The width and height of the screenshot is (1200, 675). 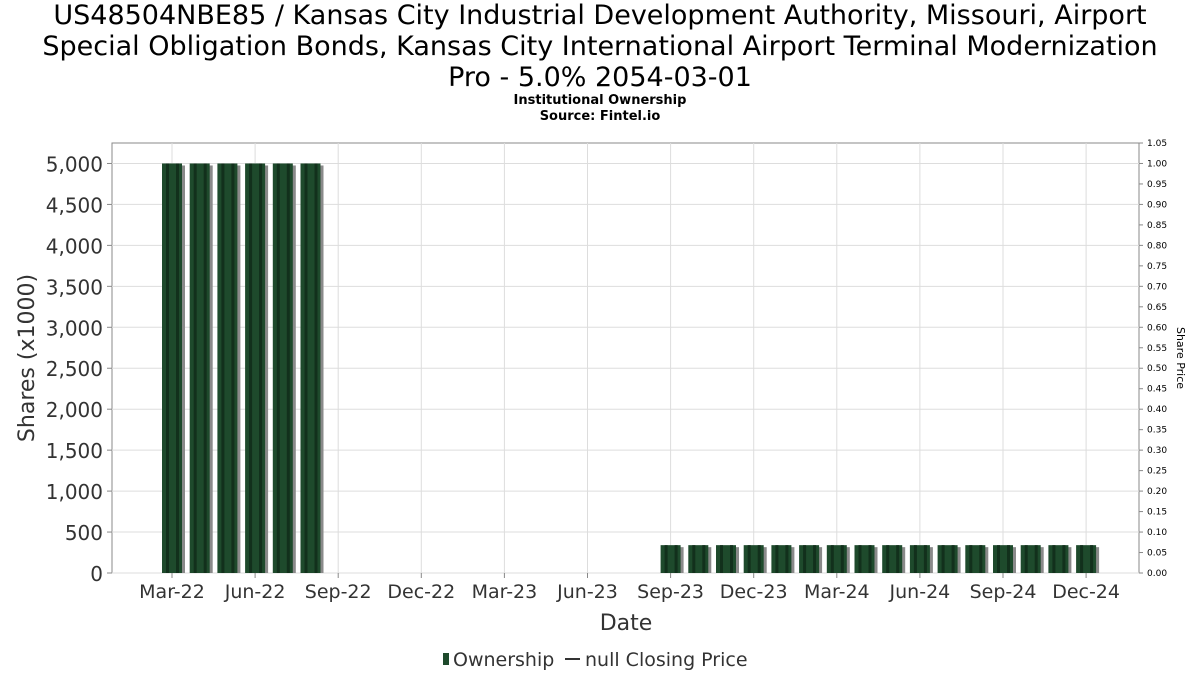 I want to click on y2-tick-label: 0.35, so click(x=1157, y=431).